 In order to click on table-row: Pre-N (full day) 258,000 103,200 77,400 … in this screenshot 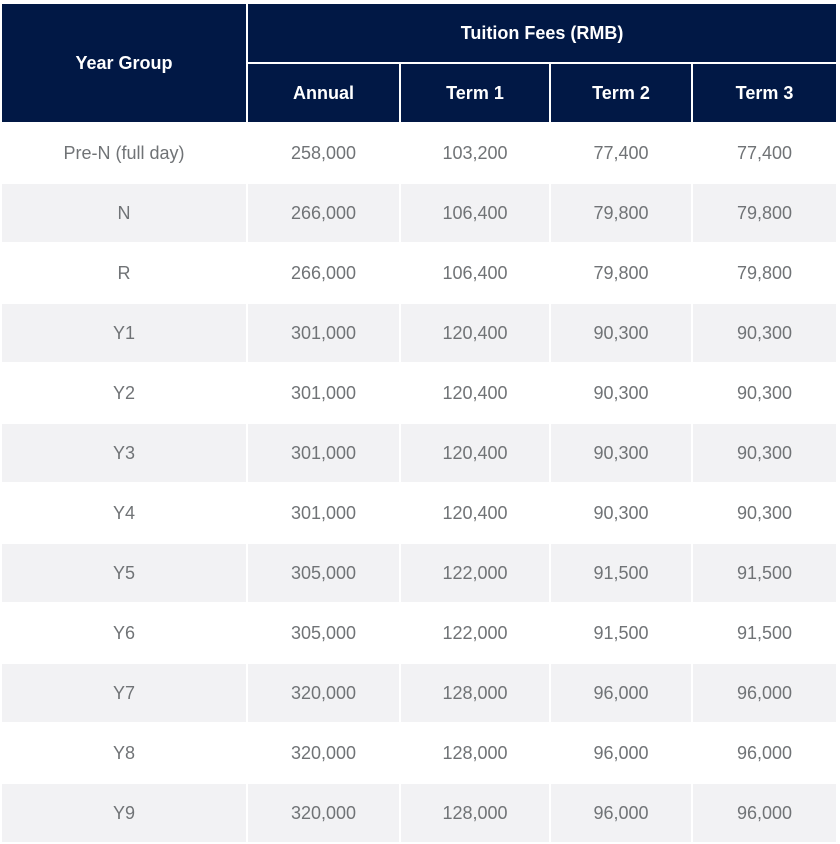, I will do `click(419, 153)`.